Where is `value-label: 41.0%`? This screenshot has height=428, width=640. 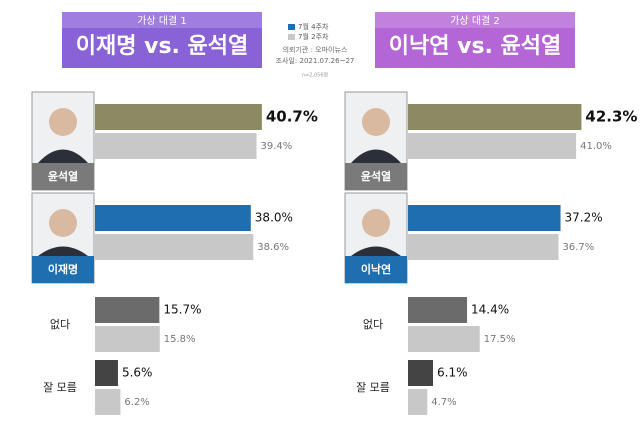 value-label: 41.0% is located at coordinates (596, 146).